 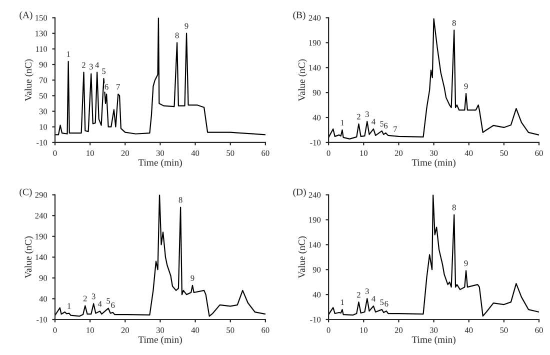 I want to click on y-tick-label: 10, so click(x=44, y=127).